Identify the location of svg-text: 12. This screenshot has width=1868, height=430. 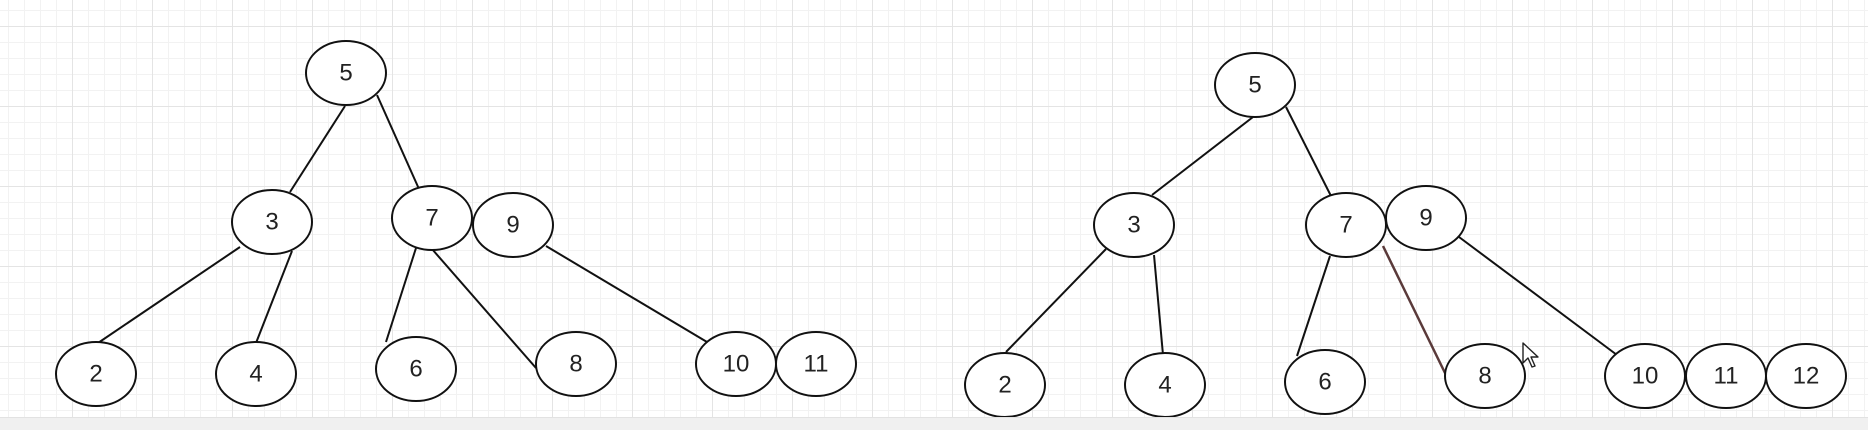
(1806, 376).